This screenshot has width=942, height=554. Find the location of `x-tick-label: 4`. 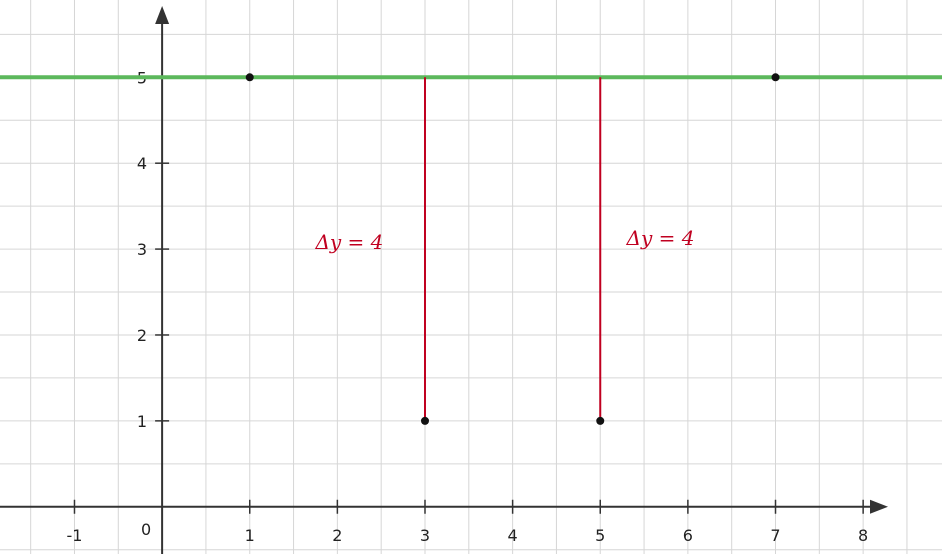

x-tick-label: 4 is located at coordinates (513, 535).